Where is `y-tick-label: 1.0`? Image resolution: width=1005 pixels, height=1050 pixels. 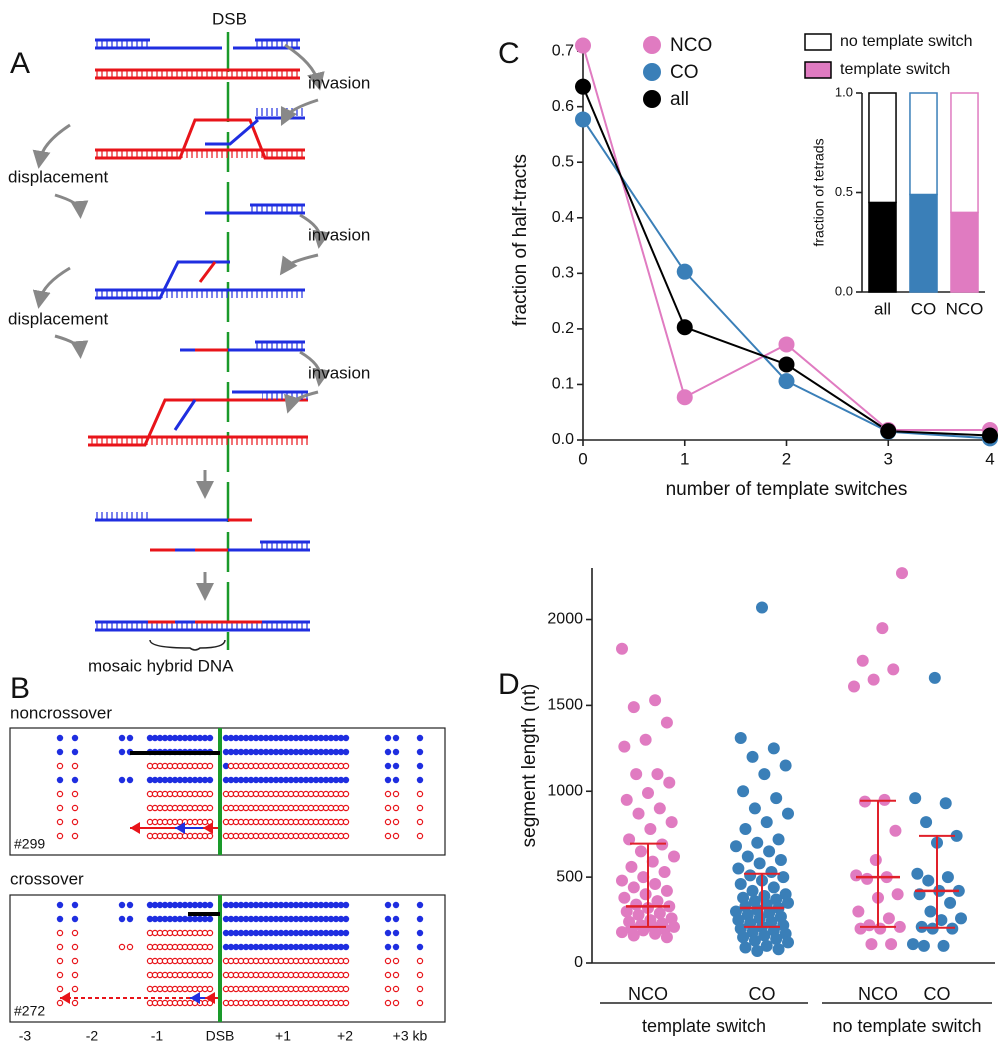
y-tick-label: 1.0 is located at coordinates (844, 91).